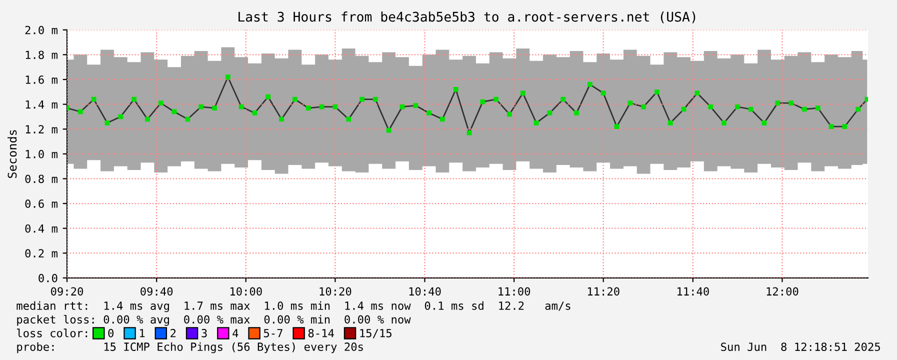 Image resolution: width=897 pixels, height=360 pixels. Describe the element at coordinates (204, 333) in the screenshot. I see `legend-label: 3` at that location.